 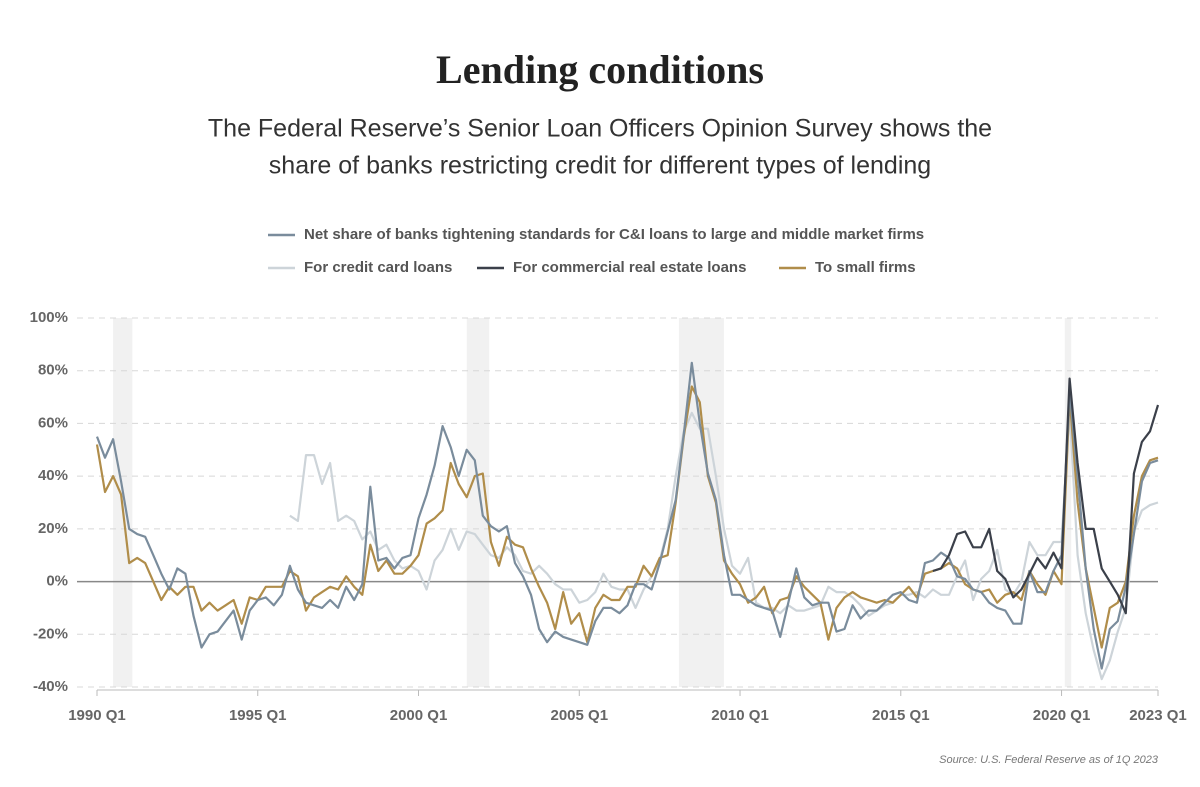 I want to click on x-tick-label: 2020 Q1, so click(x=1062, y=715).